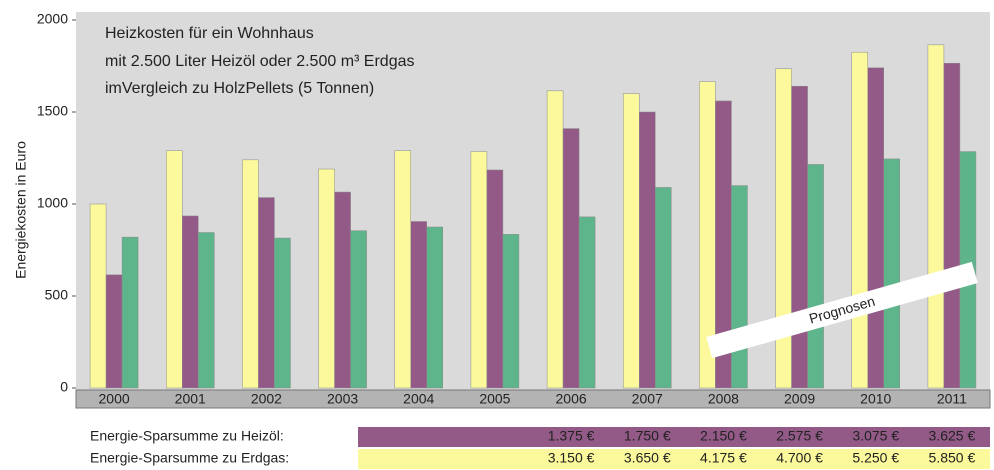 This screenshot has width=994, height=470. Describe the element at coordinates (21, 210) in the screenshot. I see `y-axis-label: Energiekosten in Euro` at that location.